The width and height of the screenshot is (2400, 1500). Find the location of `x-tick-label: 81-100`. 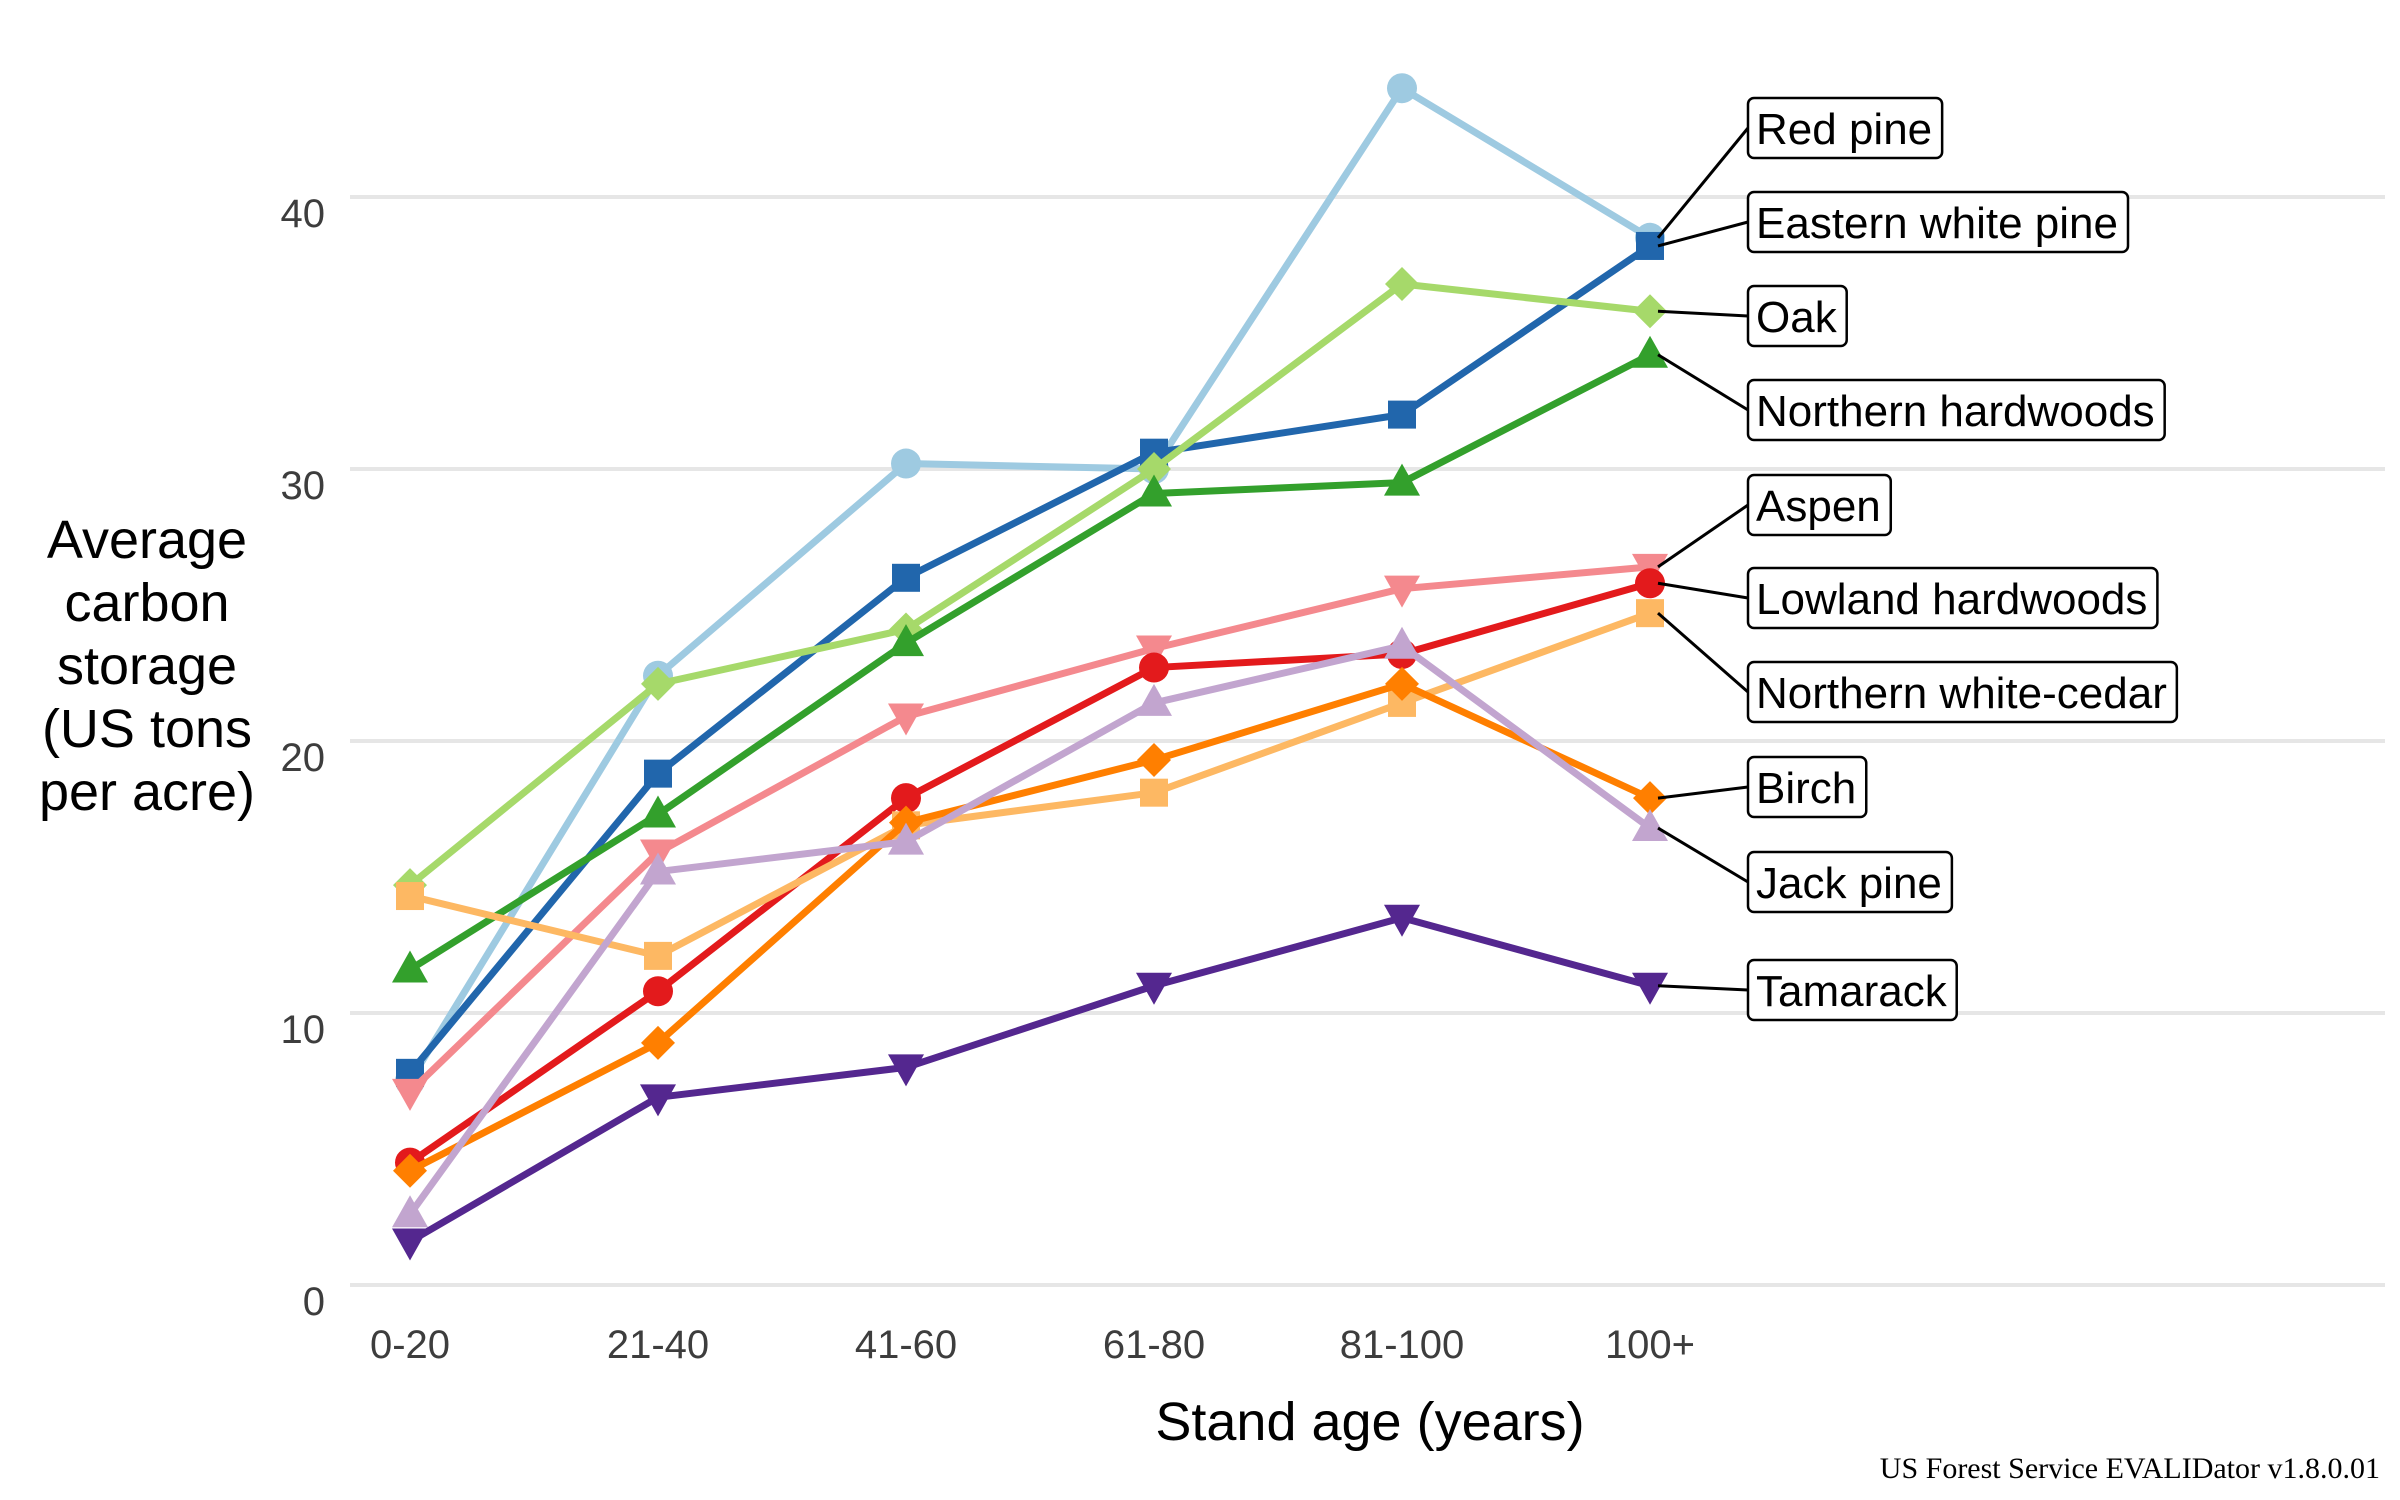

x-tick-label: 81-100 is located at coordinates (1402, 1345).